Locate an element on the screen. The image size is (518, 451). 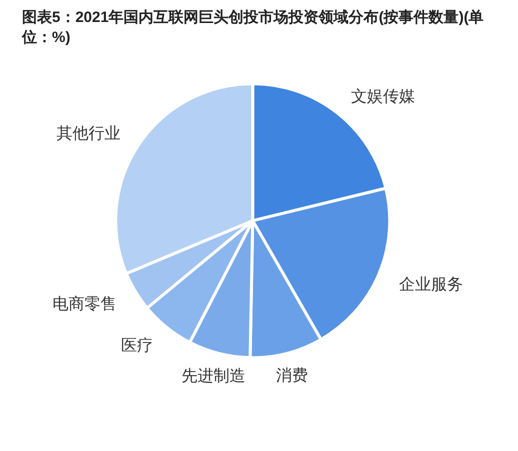
slice-label: 医疗 is located at coordinates (136, 345).